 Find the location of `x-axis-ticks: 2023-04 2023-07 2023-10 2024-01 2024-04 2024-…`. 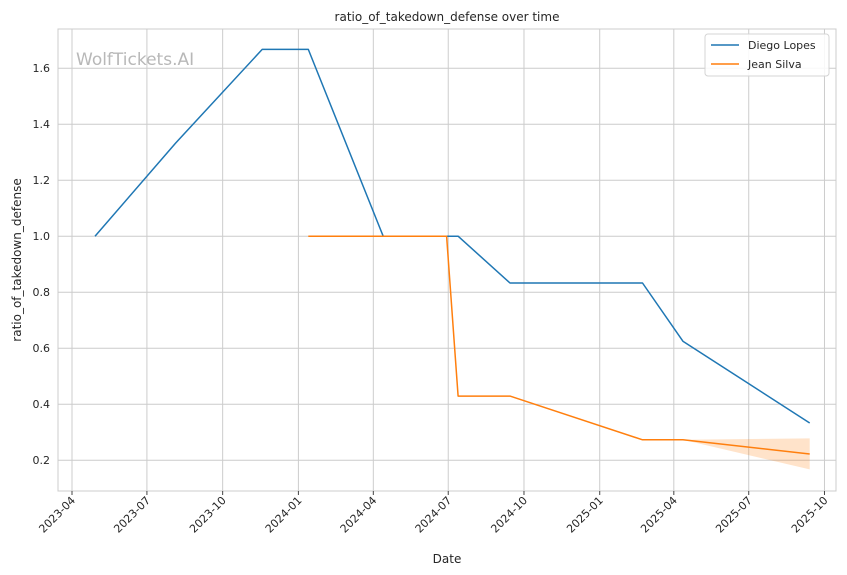

x-axis-ticks: 2023-04 2023-07 2023-10 2024-01 2024-04 2024-… is located at coordinates (433, 513).